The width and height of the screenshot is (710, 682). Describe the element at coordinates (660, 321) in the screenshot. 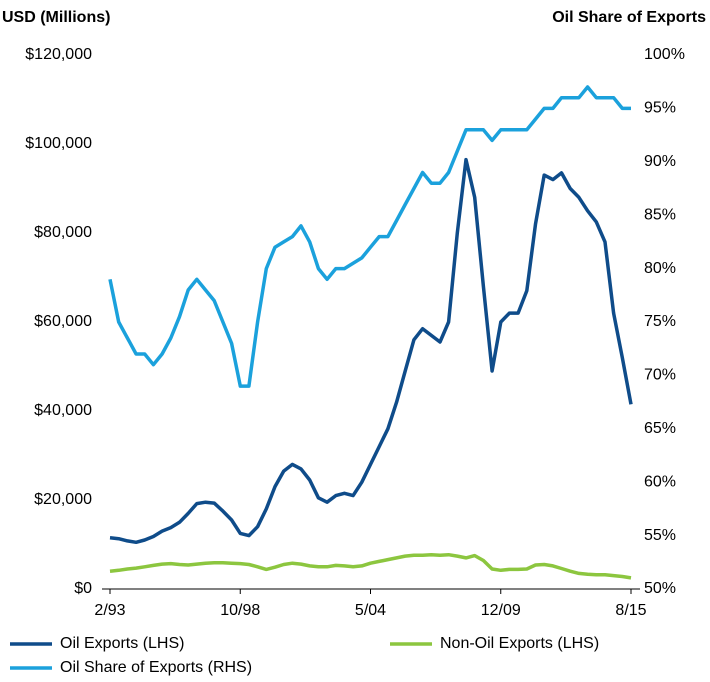

I see `y2-tick-label: 75%` at that location.